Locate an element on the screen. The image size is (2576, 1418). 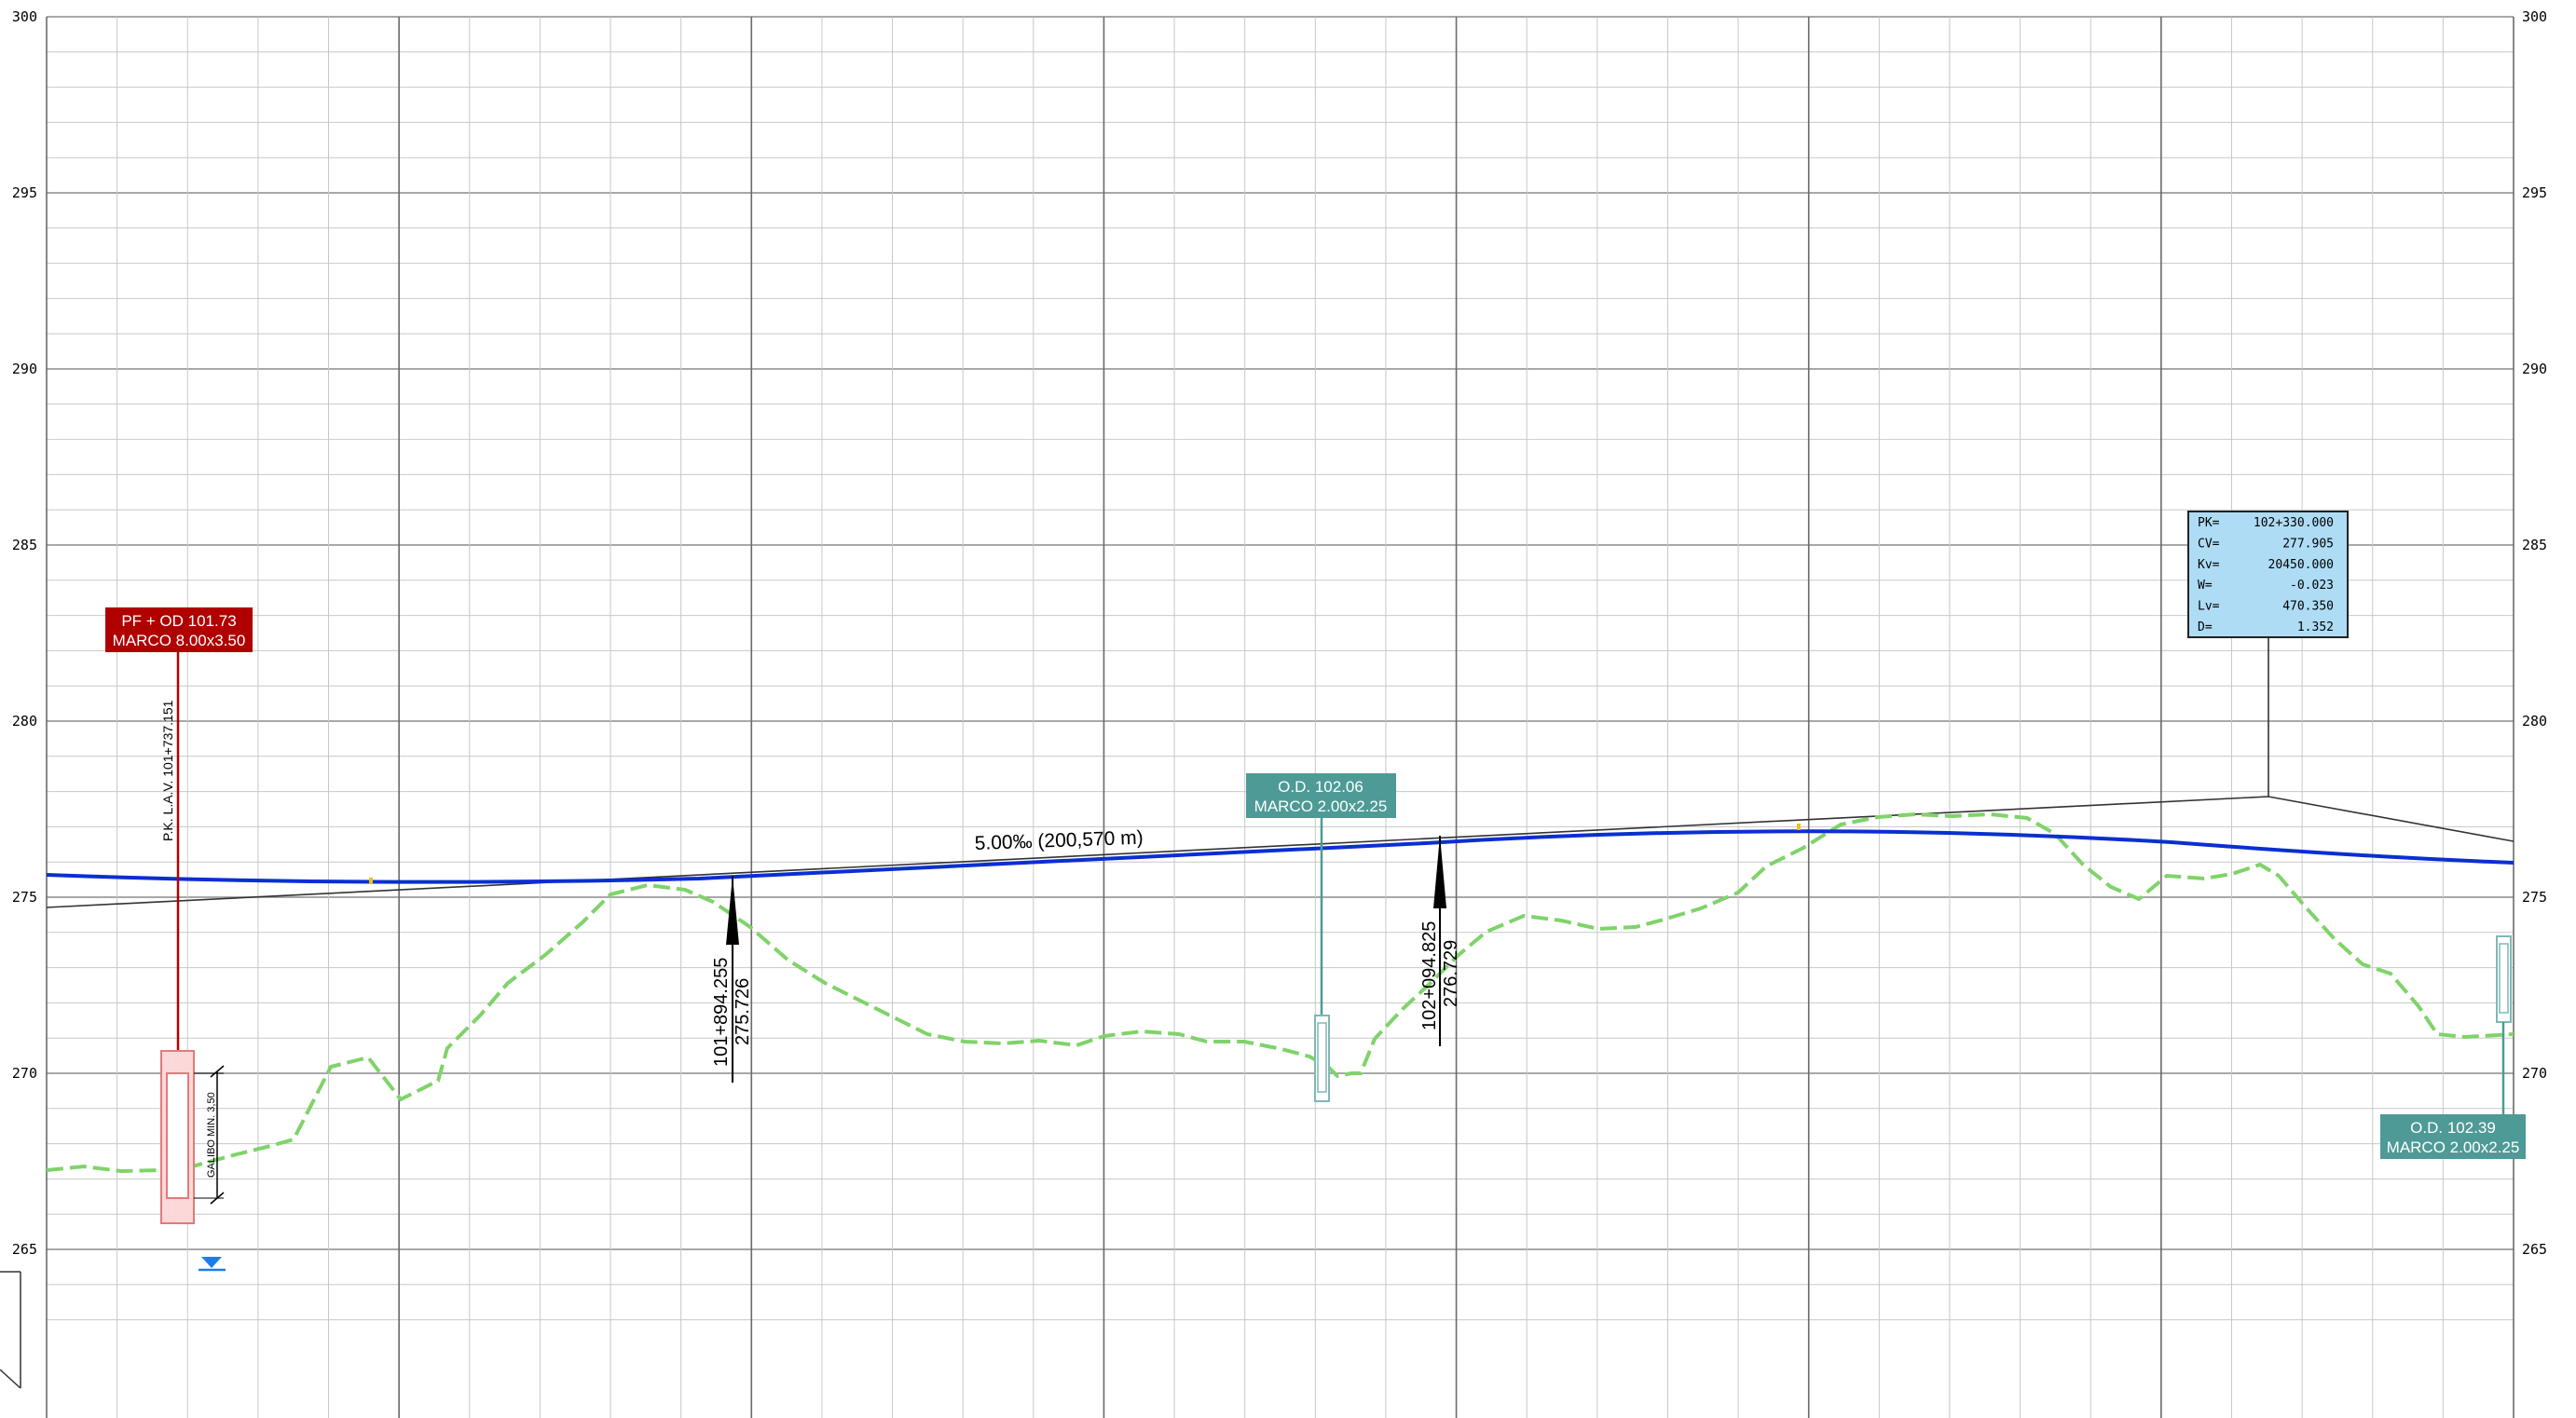
vc-key: Kv= is located at coordinates (2209, 565).